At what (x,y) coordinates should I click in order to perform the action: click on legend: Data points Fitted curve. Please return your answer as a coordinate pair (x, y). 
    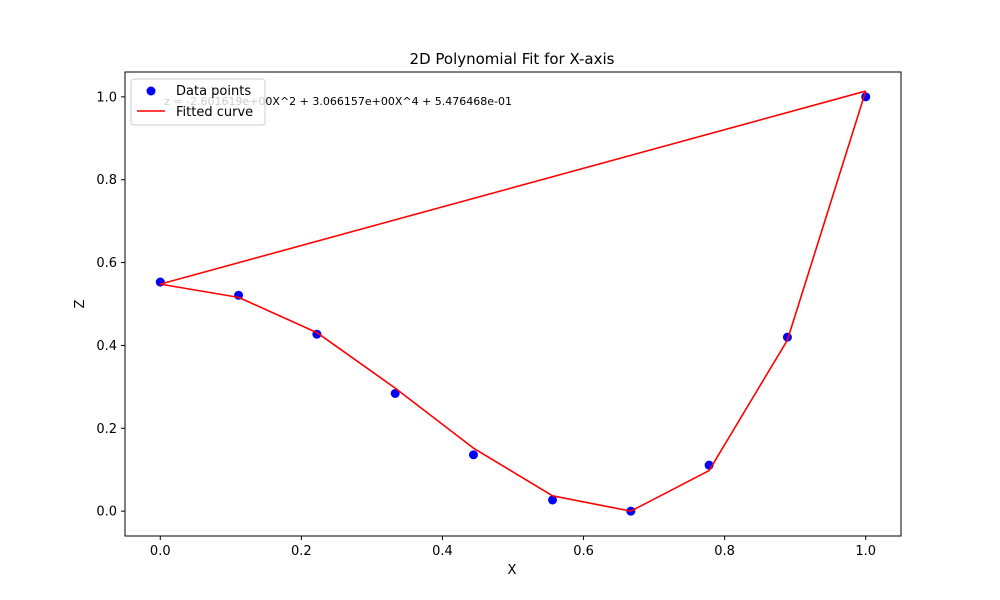
    Looking at the image, I should click on (198, 102).